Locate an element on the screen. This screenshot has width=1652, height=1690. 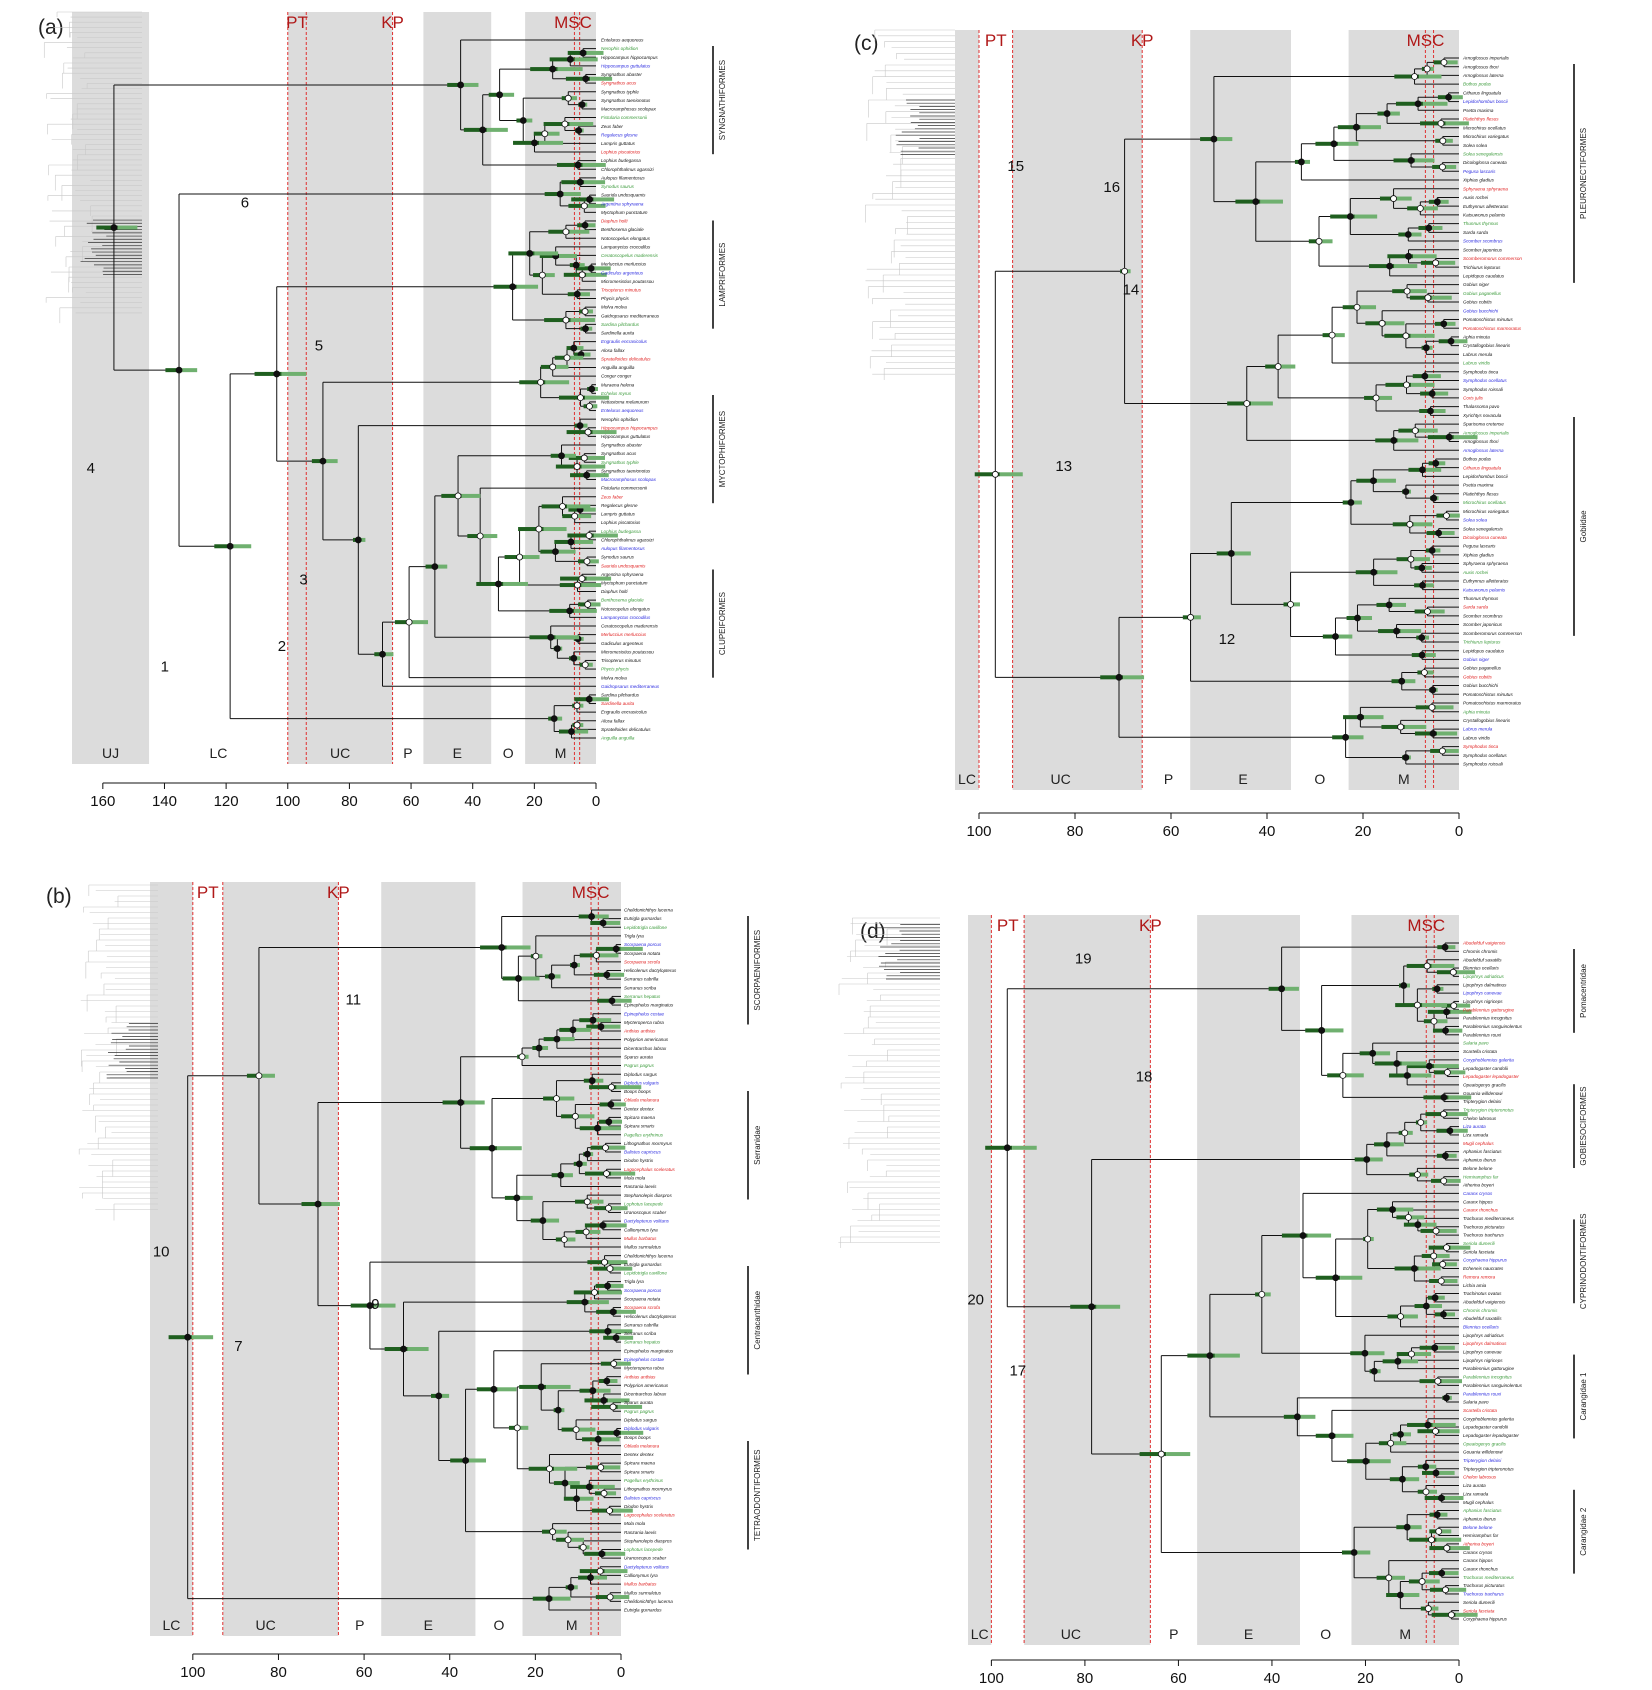
taxon-label: Atherina boyeri is located at coordinates (1478, 1185).